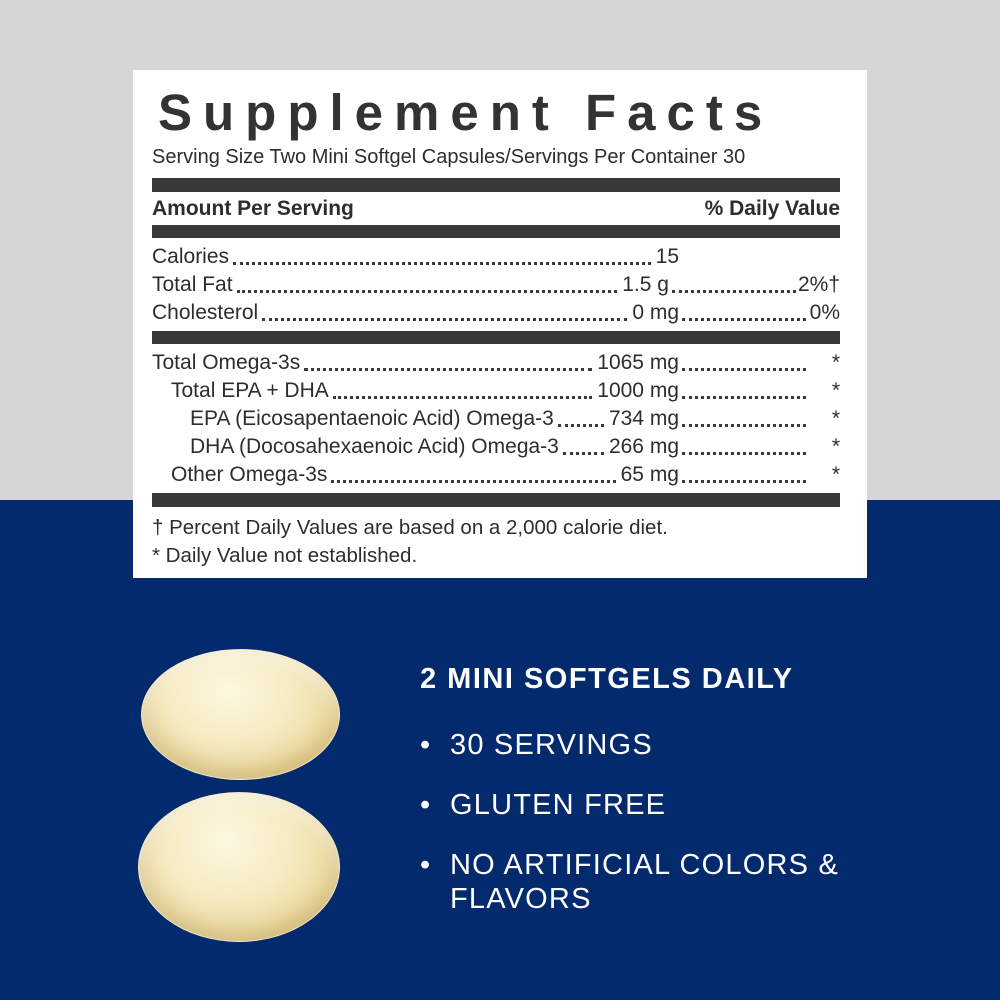  I want to click on nutrient-amount: 1000 mg, so click(638, 391).